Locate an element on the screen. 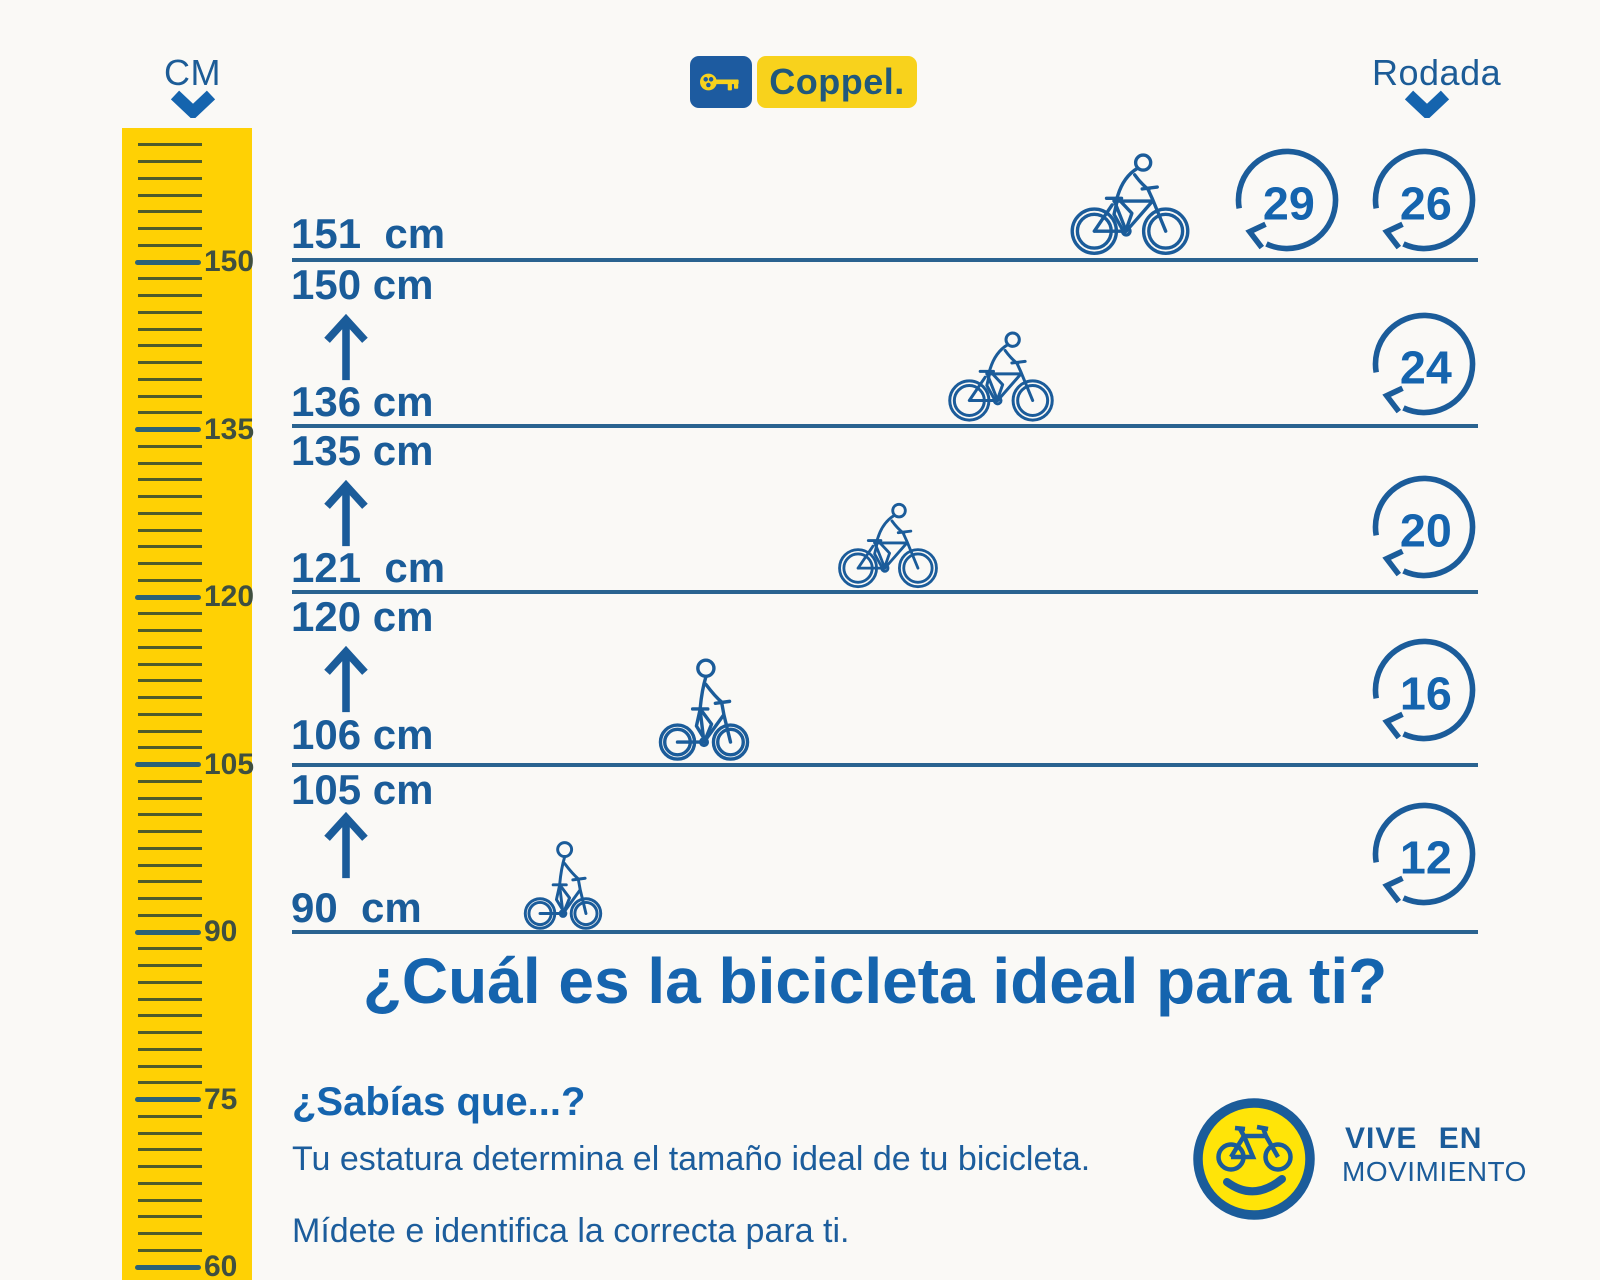 This screenshot has width=1600, height=1280. height-label: 135 cm is located at coordinates (362, 450).